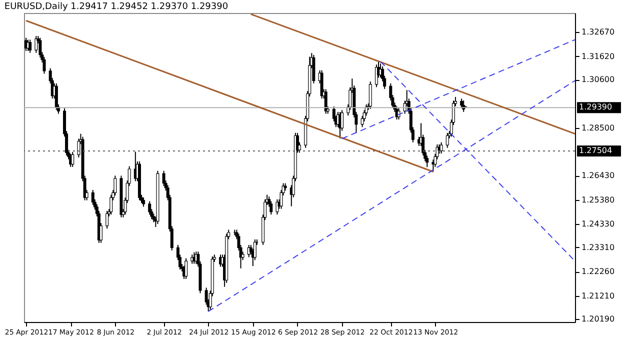  What do you see at coordinates (595, 150) in the screenshot?
I see `ref-line-label: 1.27504` at bounding box center [595, 150].